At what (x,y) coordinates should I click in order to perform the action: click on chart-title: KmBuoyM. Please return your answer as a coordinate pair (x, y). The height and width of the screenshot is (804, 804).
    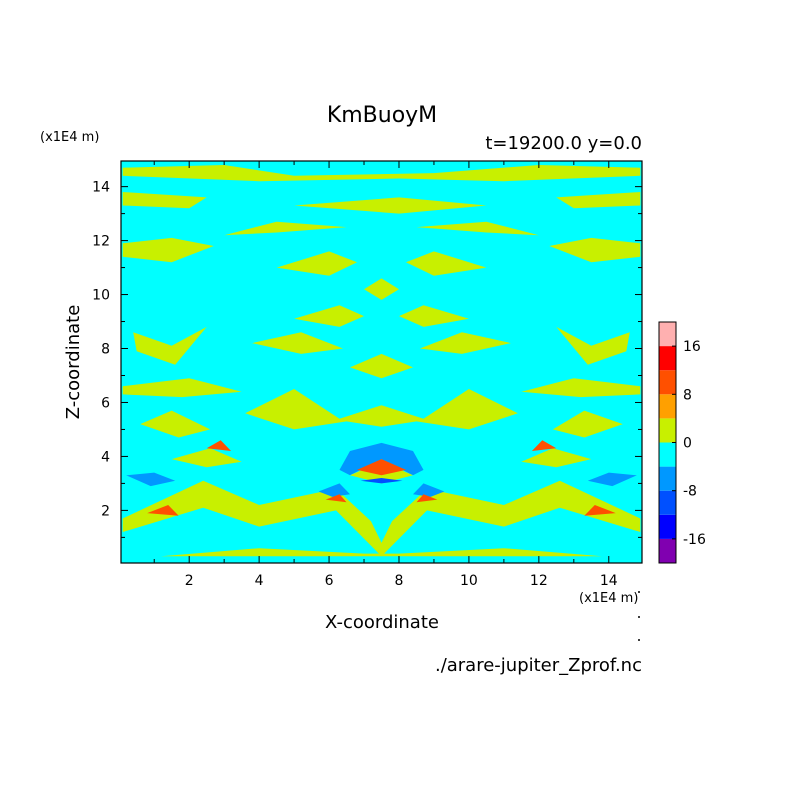
    Looking at the image, I should click on (382, 115).